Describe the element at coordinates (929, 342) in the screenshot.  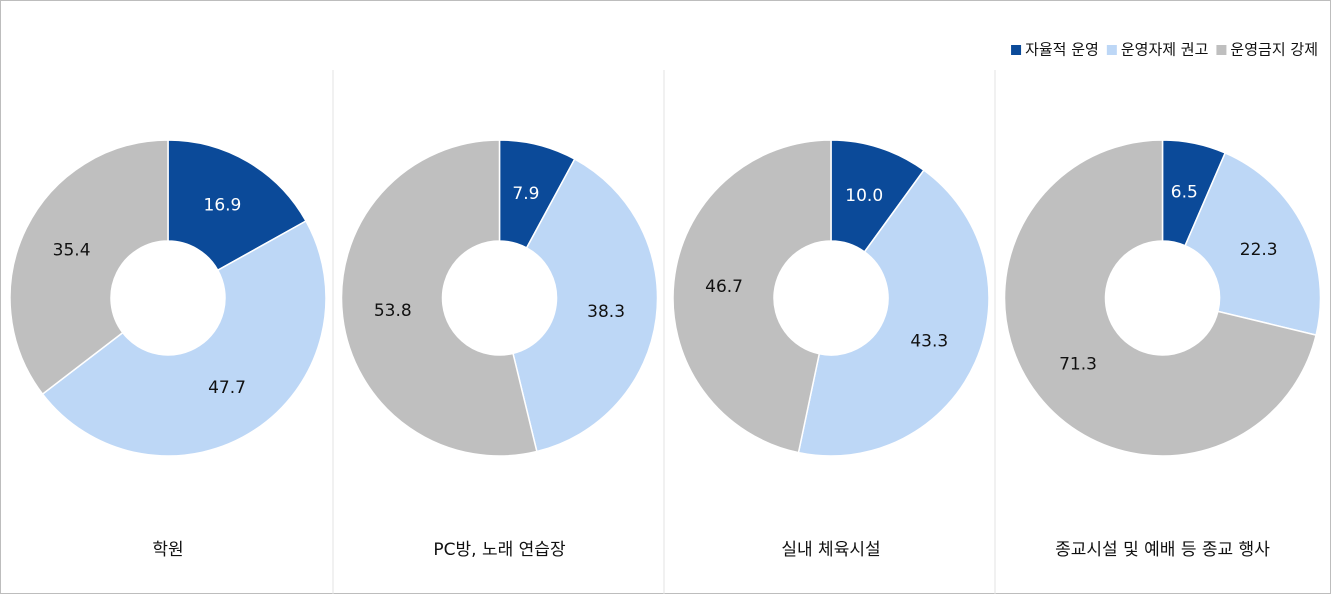
I see `data-label: 43.3` at that location.